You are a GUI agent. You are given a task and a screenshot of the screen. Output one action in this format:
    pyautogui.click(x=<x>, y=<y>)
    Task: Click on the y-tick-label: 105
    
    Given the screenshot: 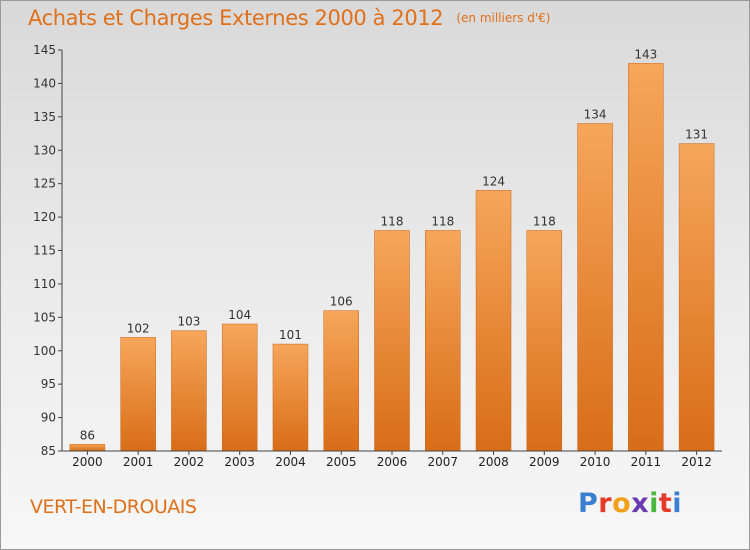 What is the action you would take?
    pyautogui.click(x=44, y=317)
    